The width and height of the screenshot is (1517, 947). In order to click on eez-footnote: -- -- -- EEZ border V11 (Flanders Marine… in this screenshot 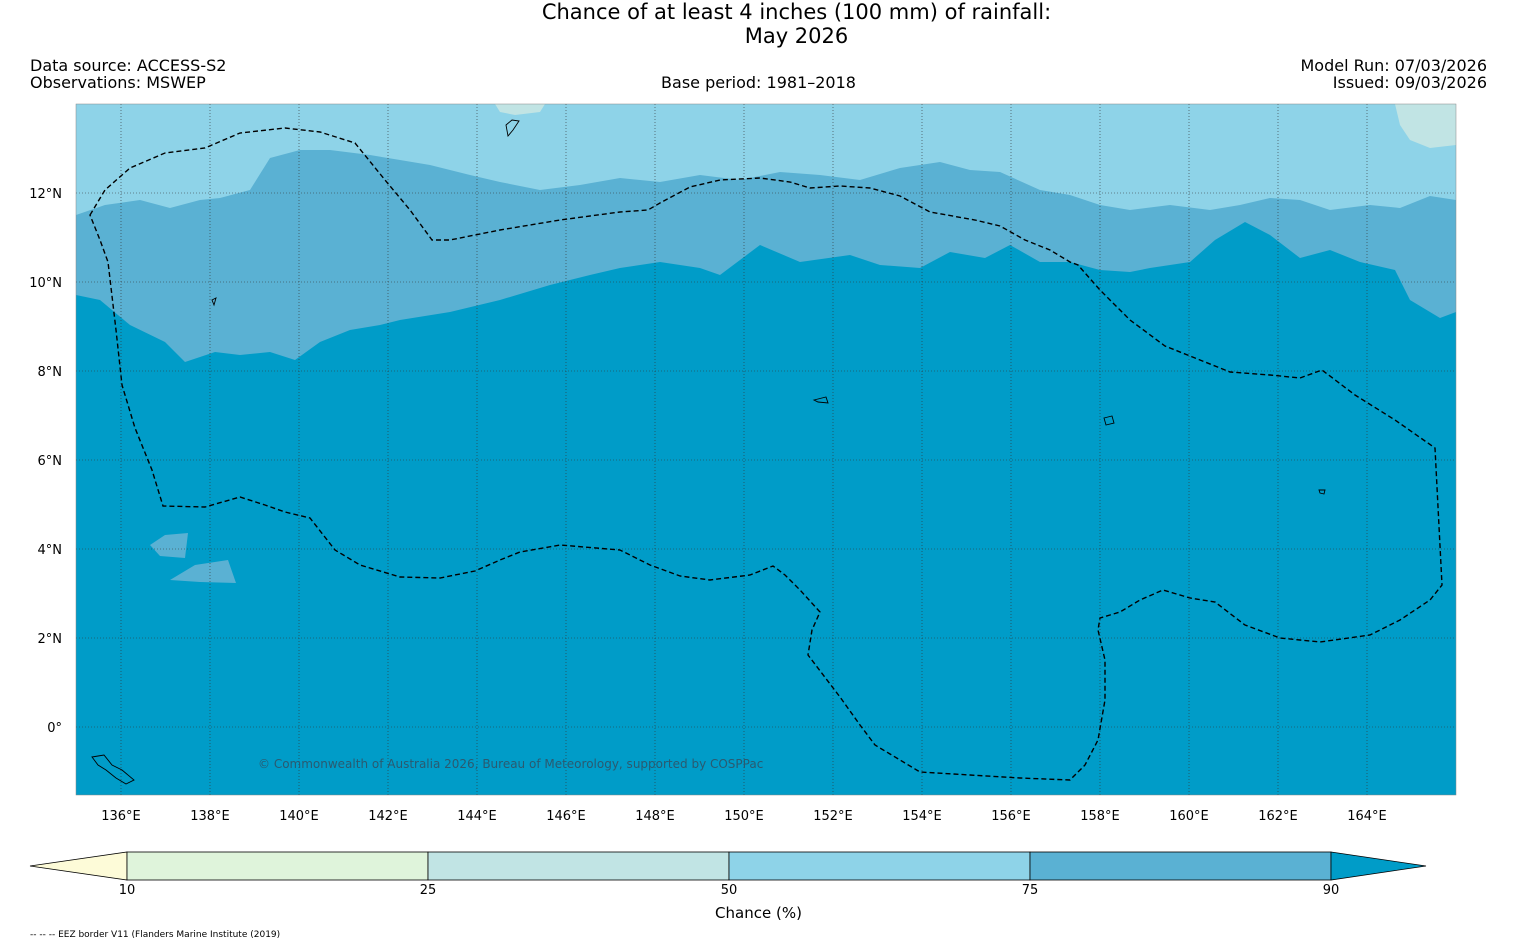, I will do `click(155, 935)`.